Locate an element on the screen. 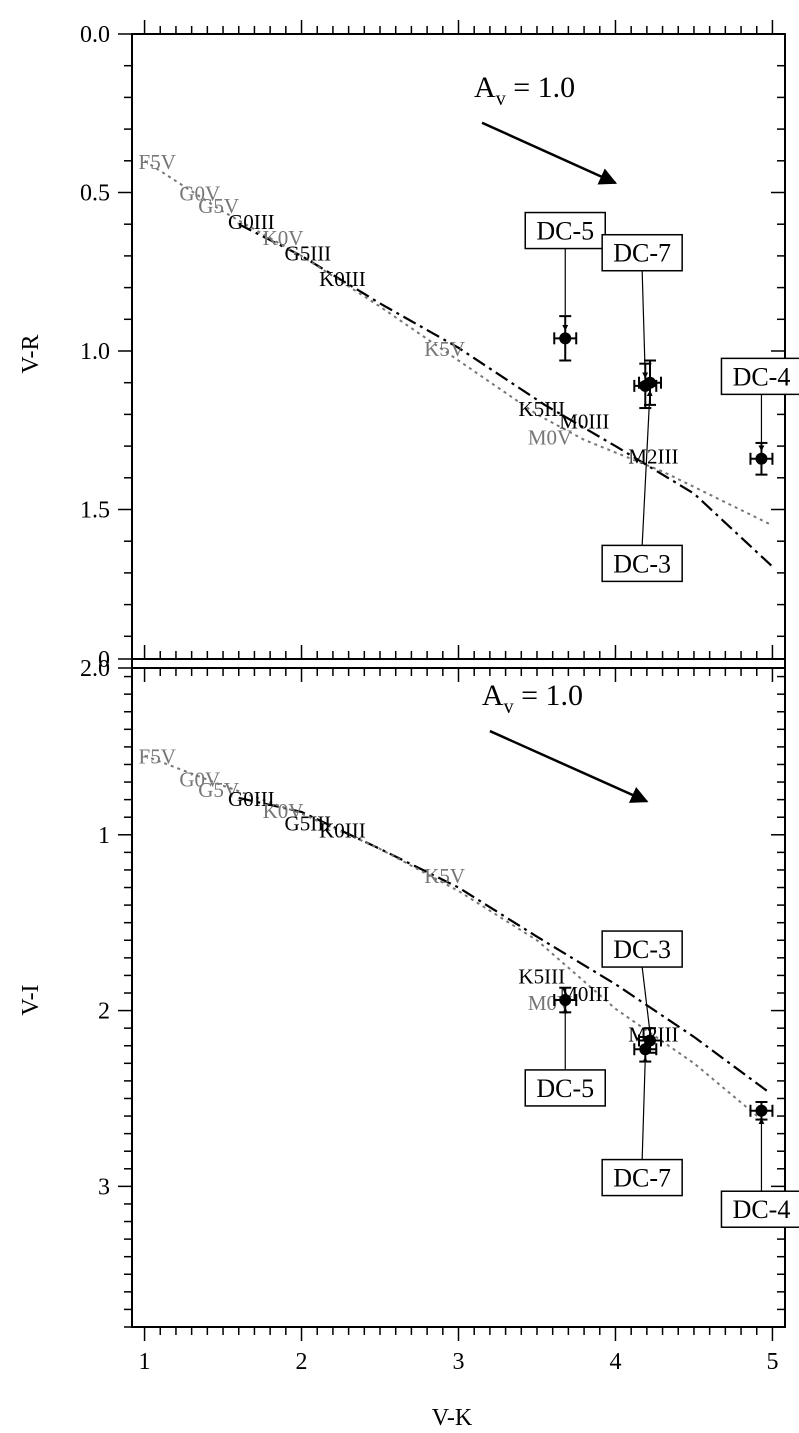 The height and width of the screenshot is (1433, 799). y-axis-label-v-r: V-R is located at coordinates (31, 353).